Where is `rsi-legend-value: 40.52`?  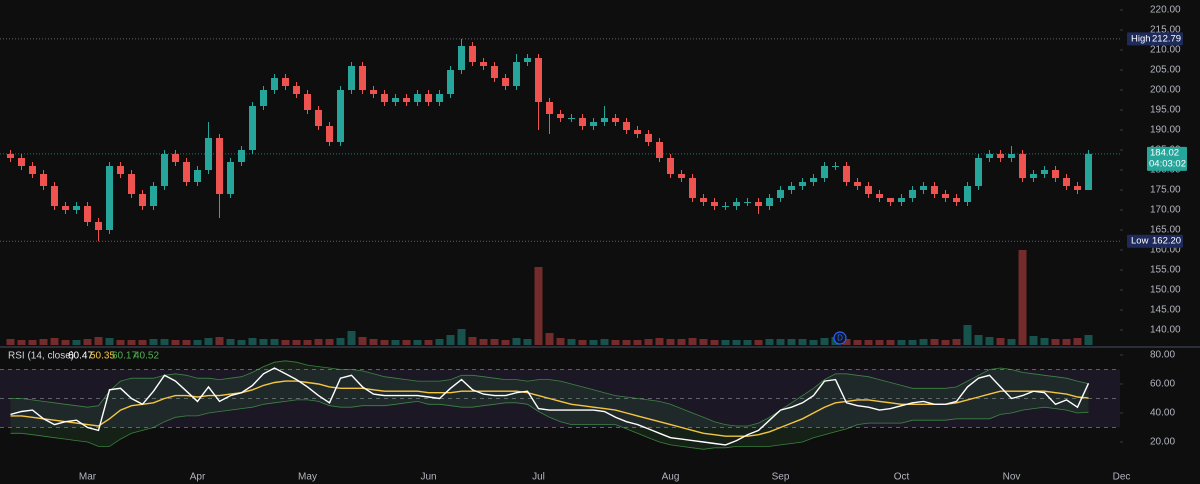 rsi-legend-value: 40.52 is located at coordinates (146, 356).